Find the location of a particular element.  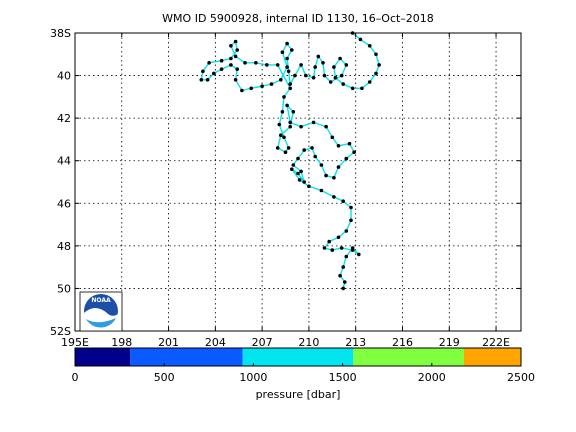

map-x-tick-label: 222E is located at coordinates (496, 342).